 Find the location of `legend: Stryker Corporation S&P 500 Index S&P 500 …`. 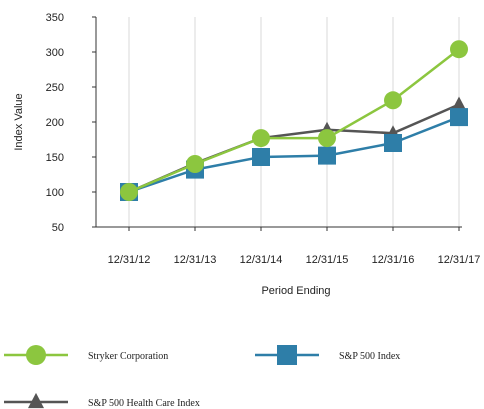

legend: Stryker Corporation S&P 500 Index S&P 500 … is located at coordinates (202, 377).